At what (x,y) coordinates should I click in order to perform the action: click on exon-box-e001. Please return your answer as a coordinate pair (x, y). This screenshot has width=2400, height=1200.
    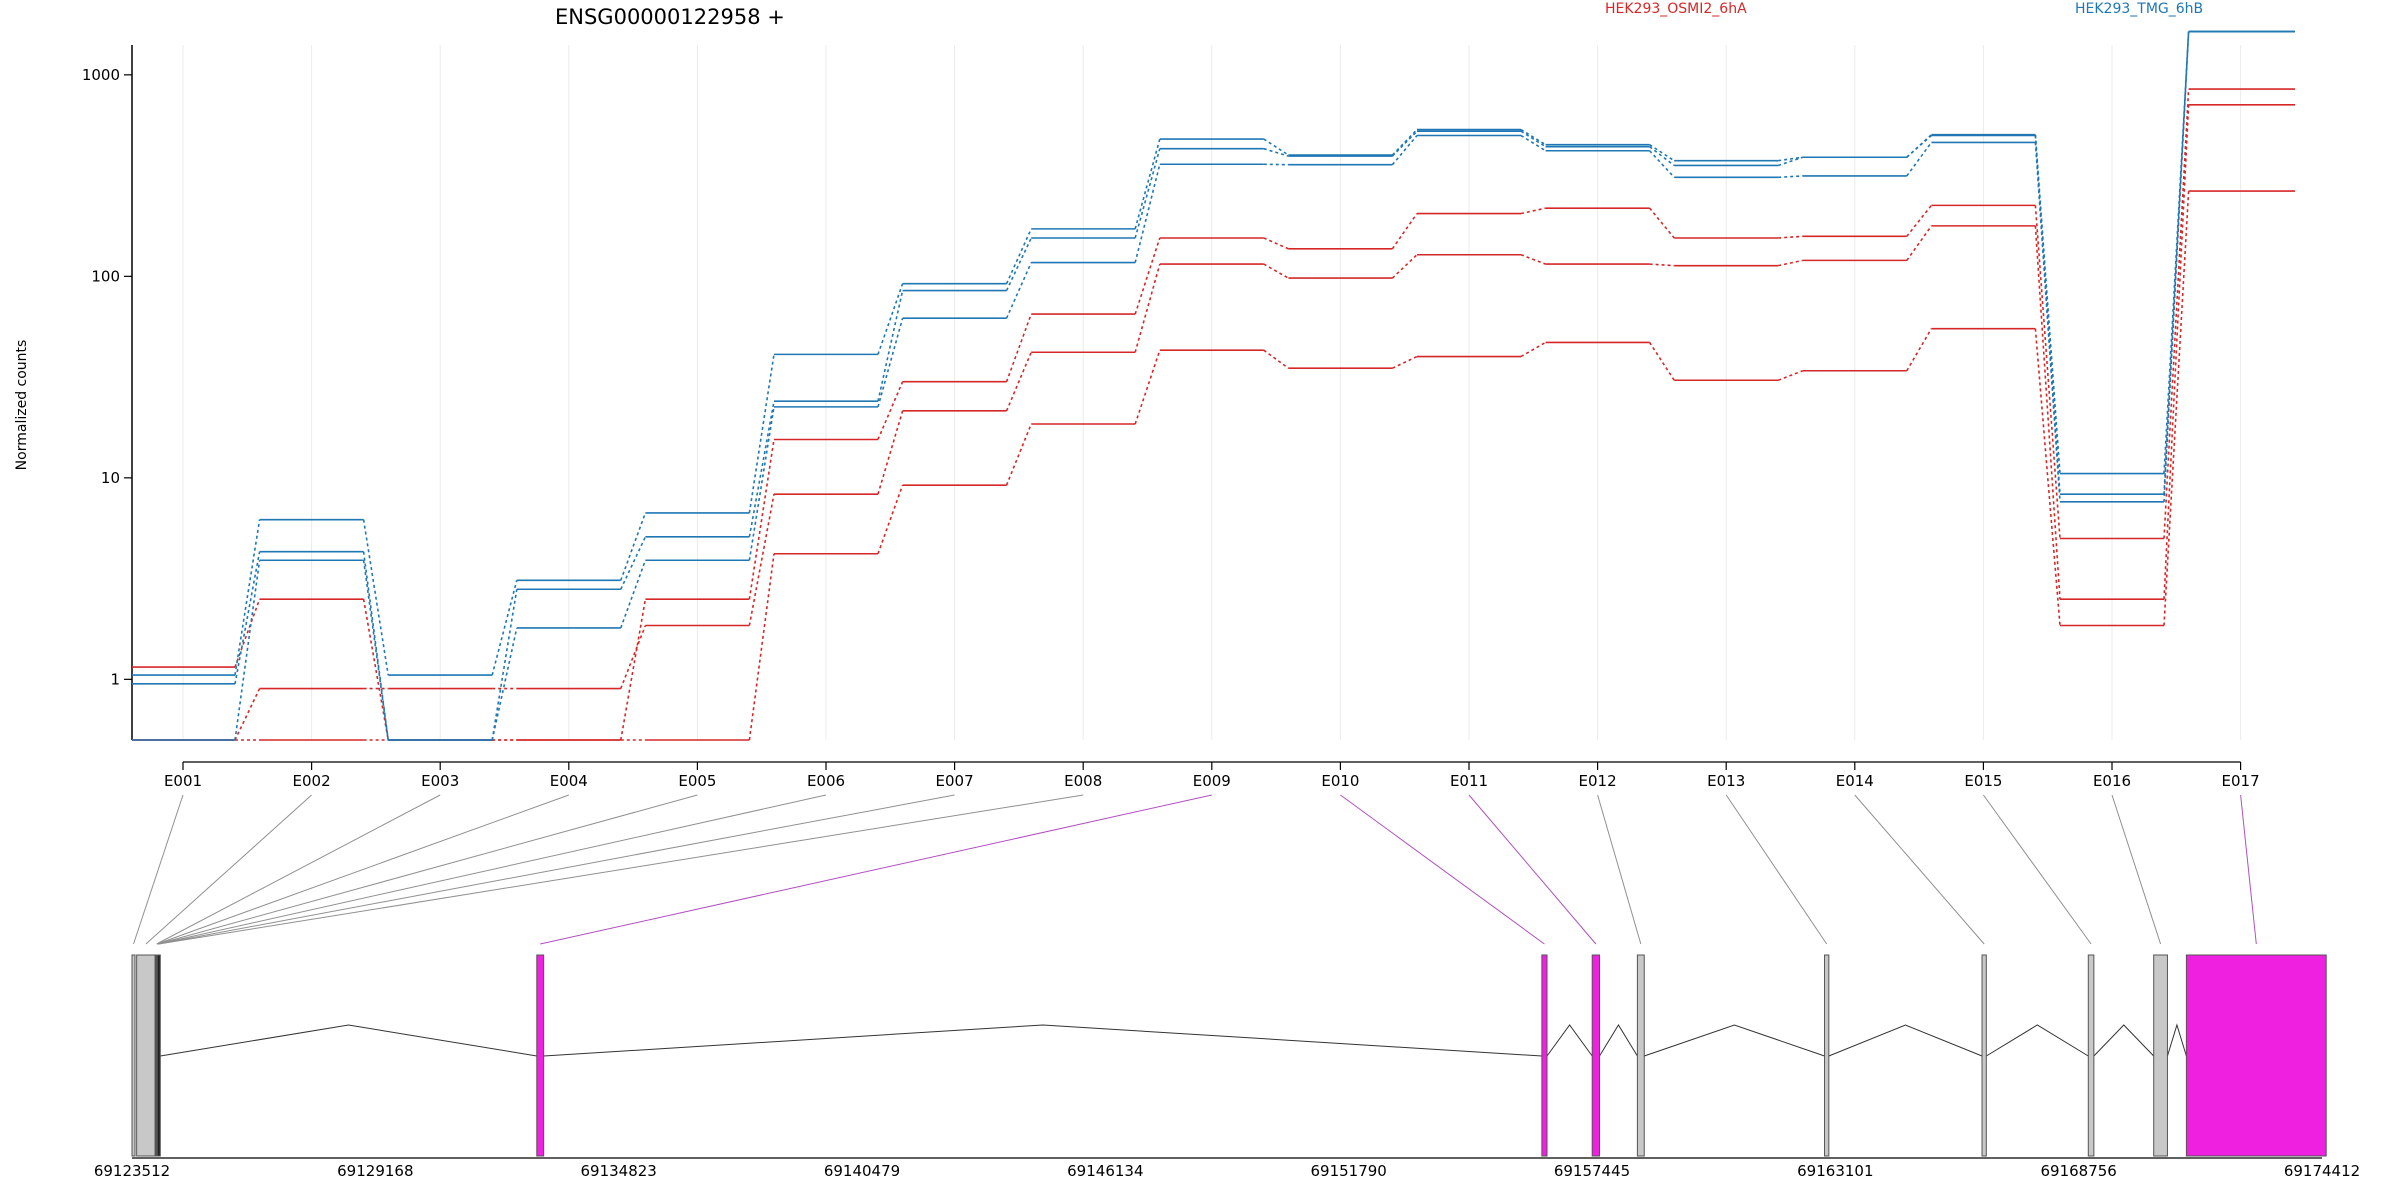
    Looking at the image, I should click on (133, 1055).